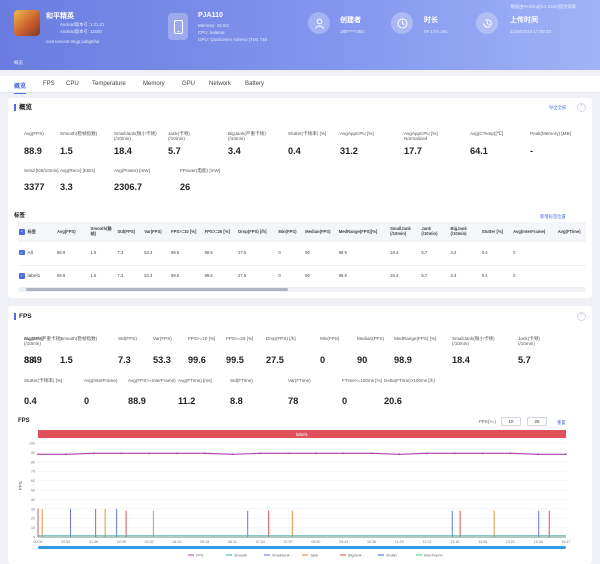 The image size is (600, 564). What do you see at coordinates (93, 252) in the screenshot?
I see `table-cell: 1.5` at bounding box center [93, 252].